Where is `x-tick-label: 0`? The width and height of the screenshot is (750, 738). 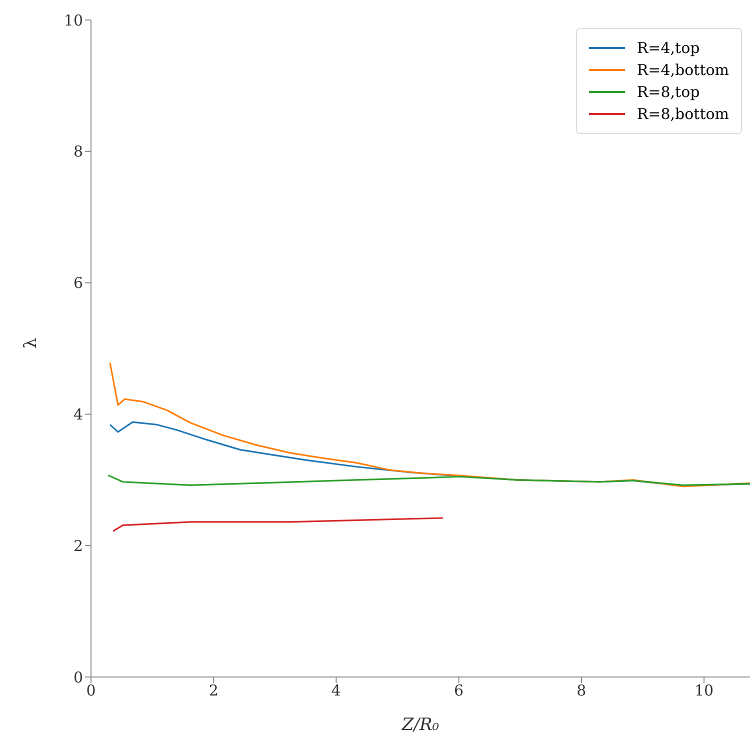
x-tick-label: 0 is located at coordinates (91, 691).